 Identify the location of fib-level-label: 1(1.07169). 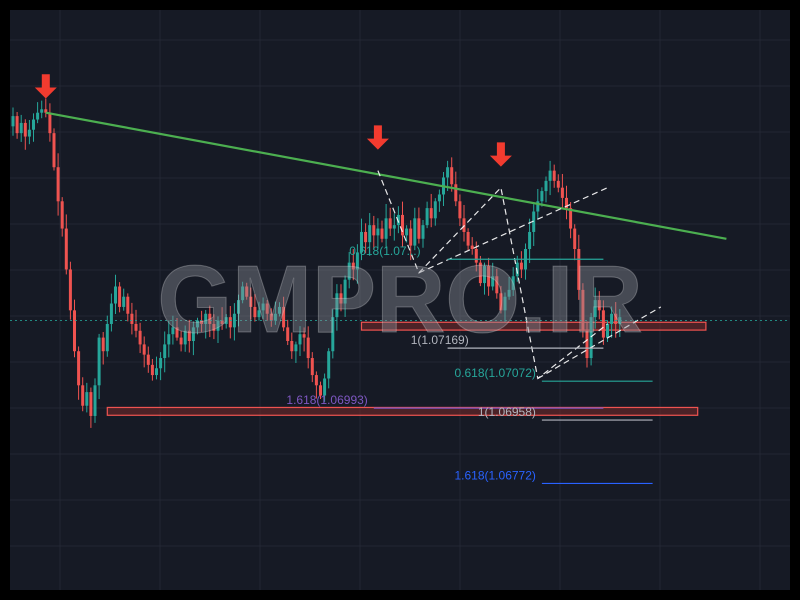
(440, 340).